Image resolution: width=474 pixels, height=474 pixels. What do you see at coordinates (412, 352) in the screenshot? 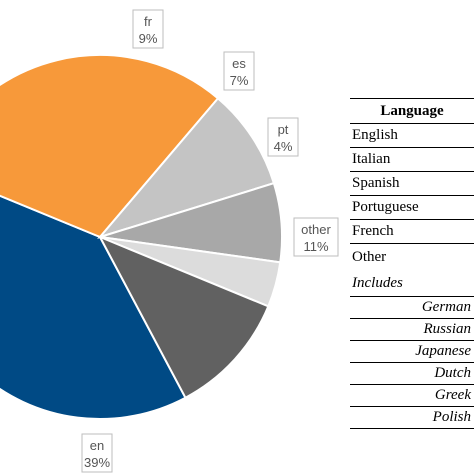
I see `legend-include-japanese: Japanese` at bounding box center [412, 352].